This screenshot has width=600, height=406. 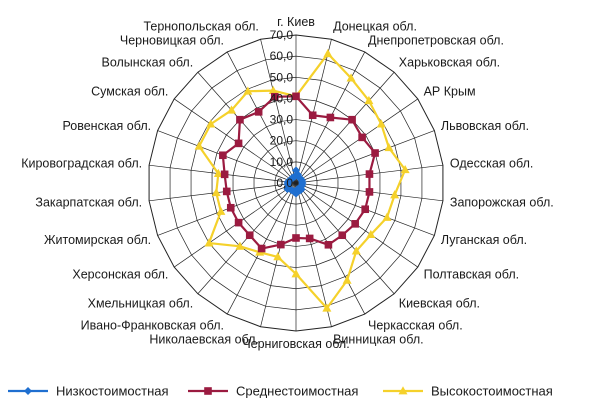 I want to click on category-label: Николаевская обл., so click(x=204, y=339).